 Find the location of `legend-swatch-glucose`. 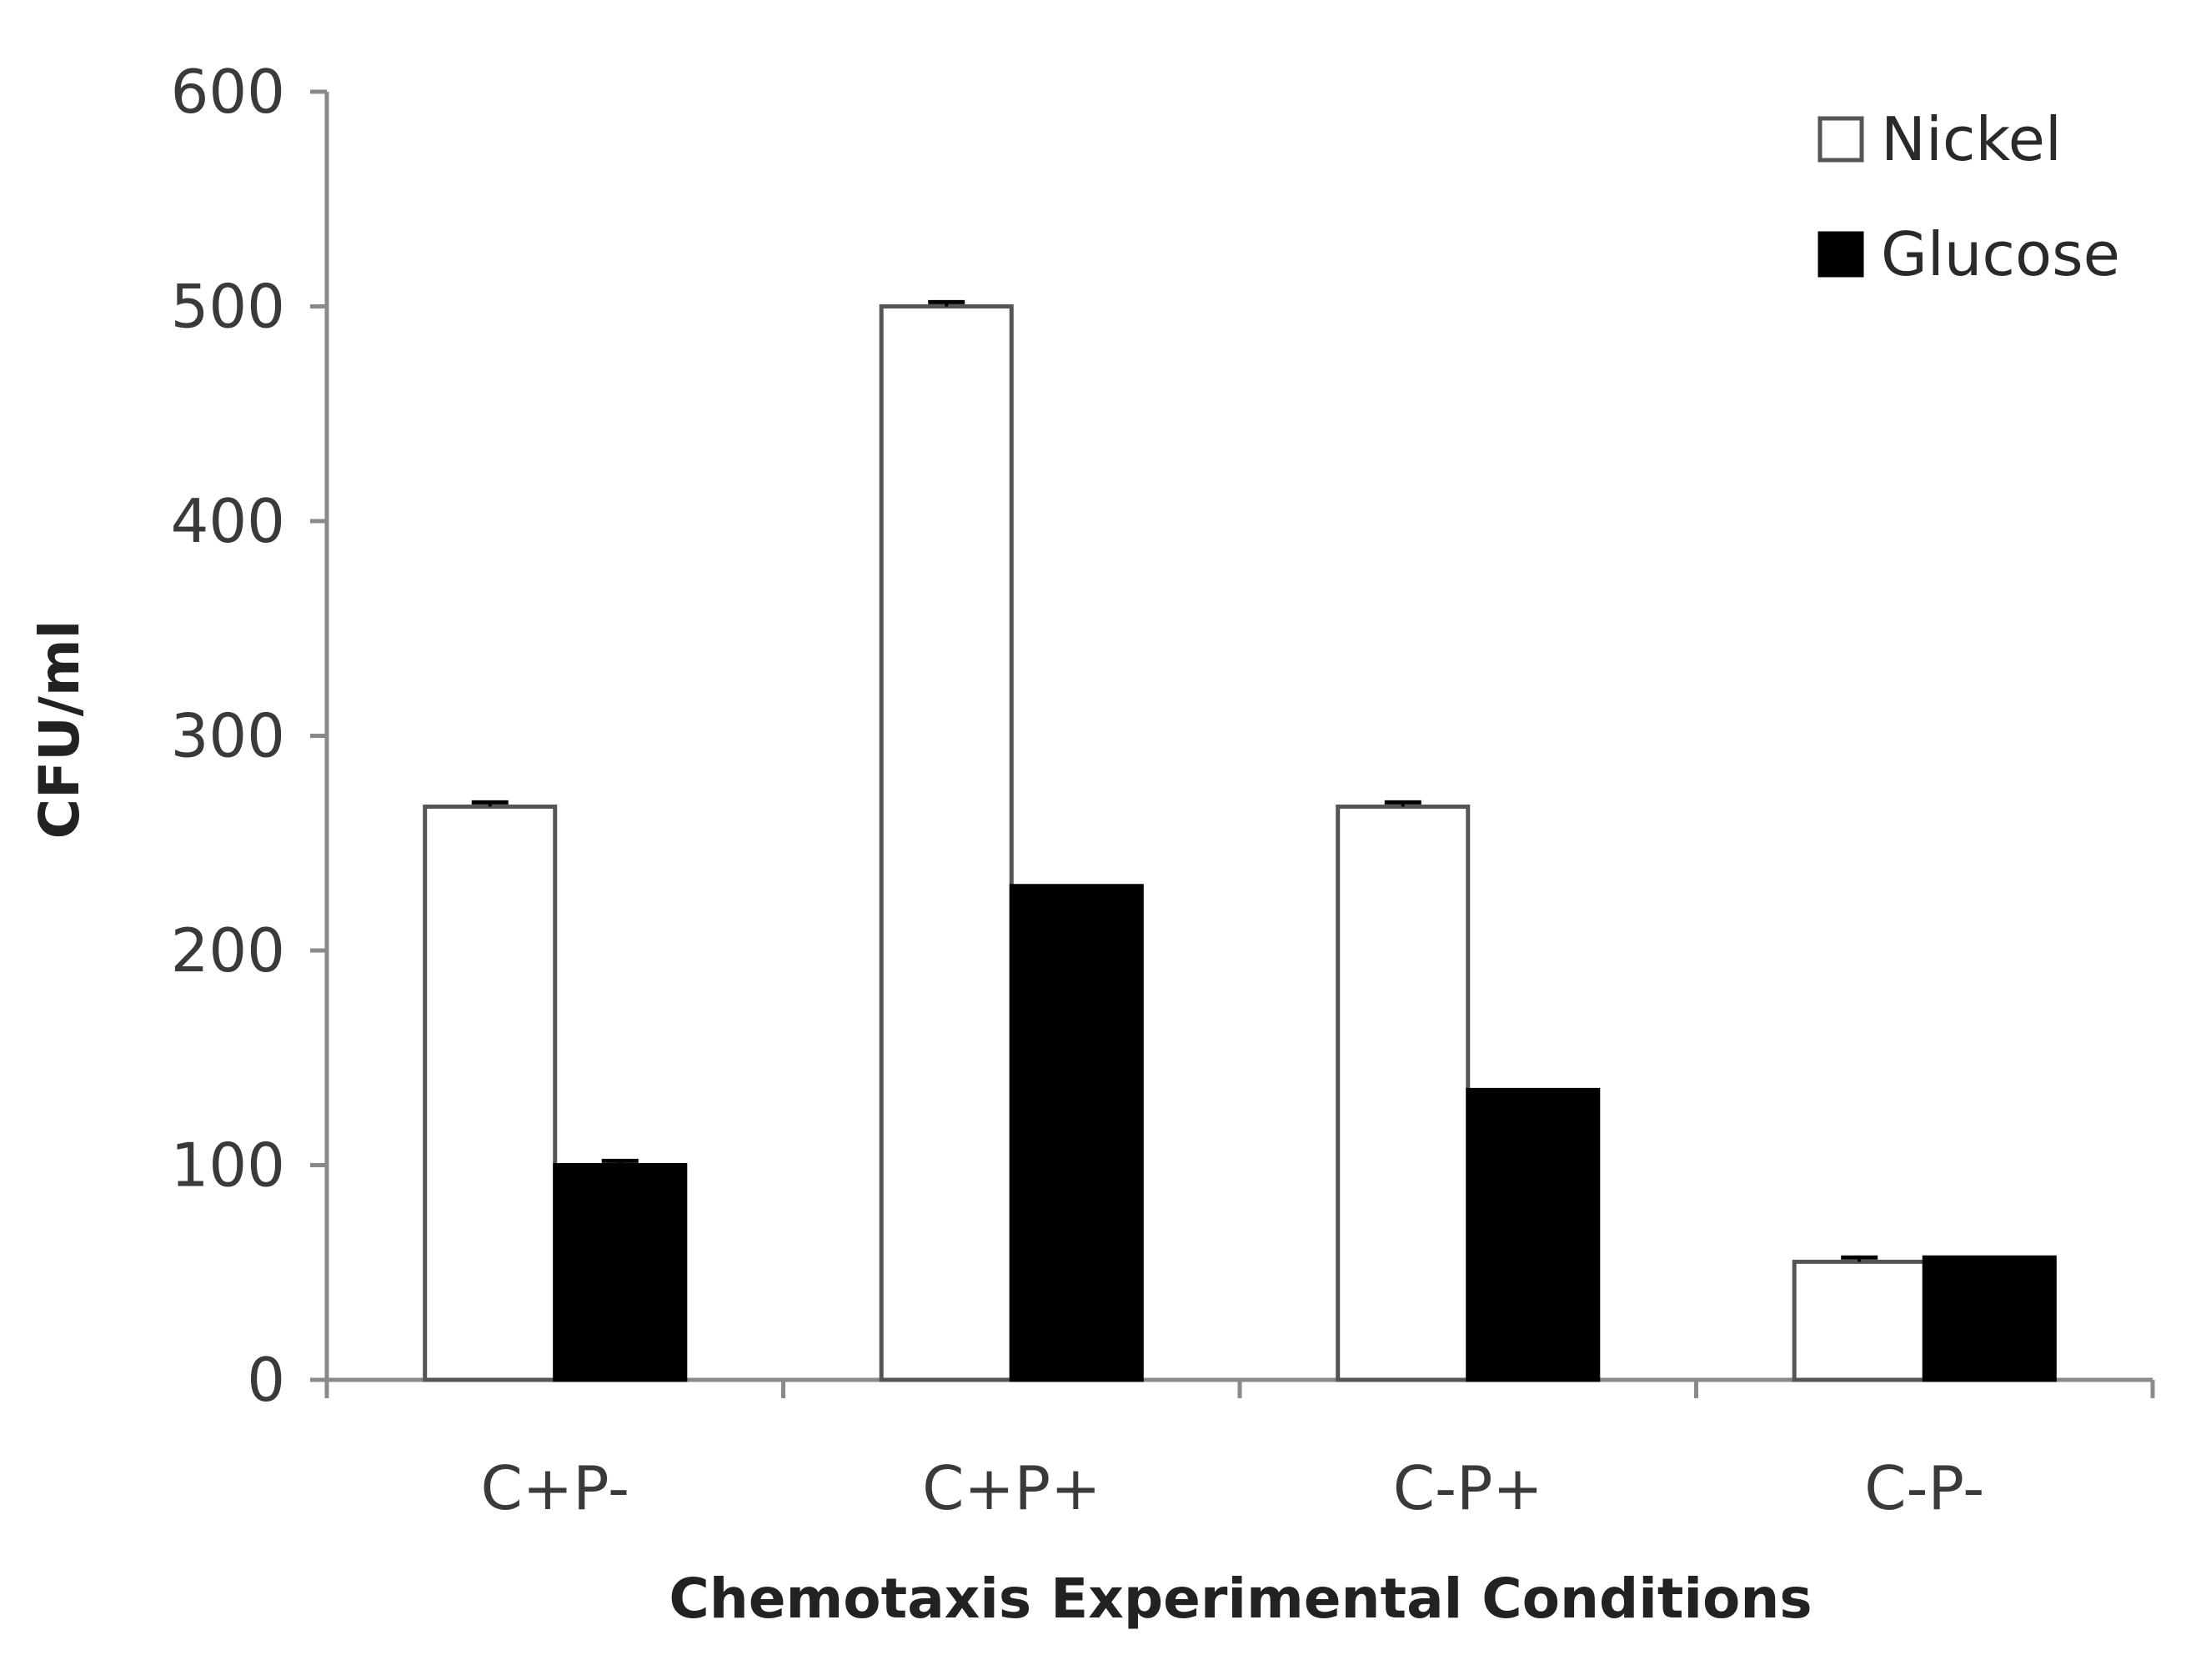

legend-swatch-glucose is located at coordinates (1841, 254).